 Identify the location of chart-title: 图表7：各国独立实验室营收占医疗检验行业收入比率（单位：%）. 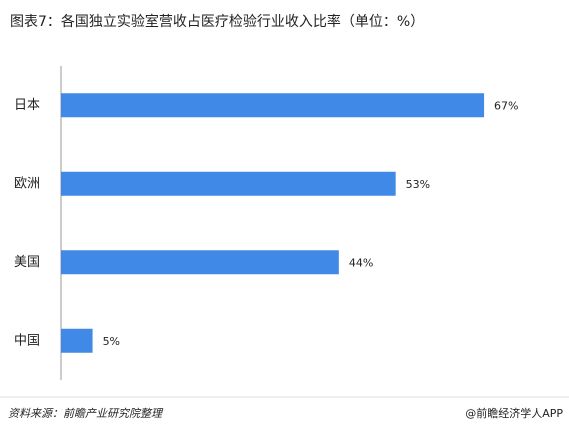
(217, 21).